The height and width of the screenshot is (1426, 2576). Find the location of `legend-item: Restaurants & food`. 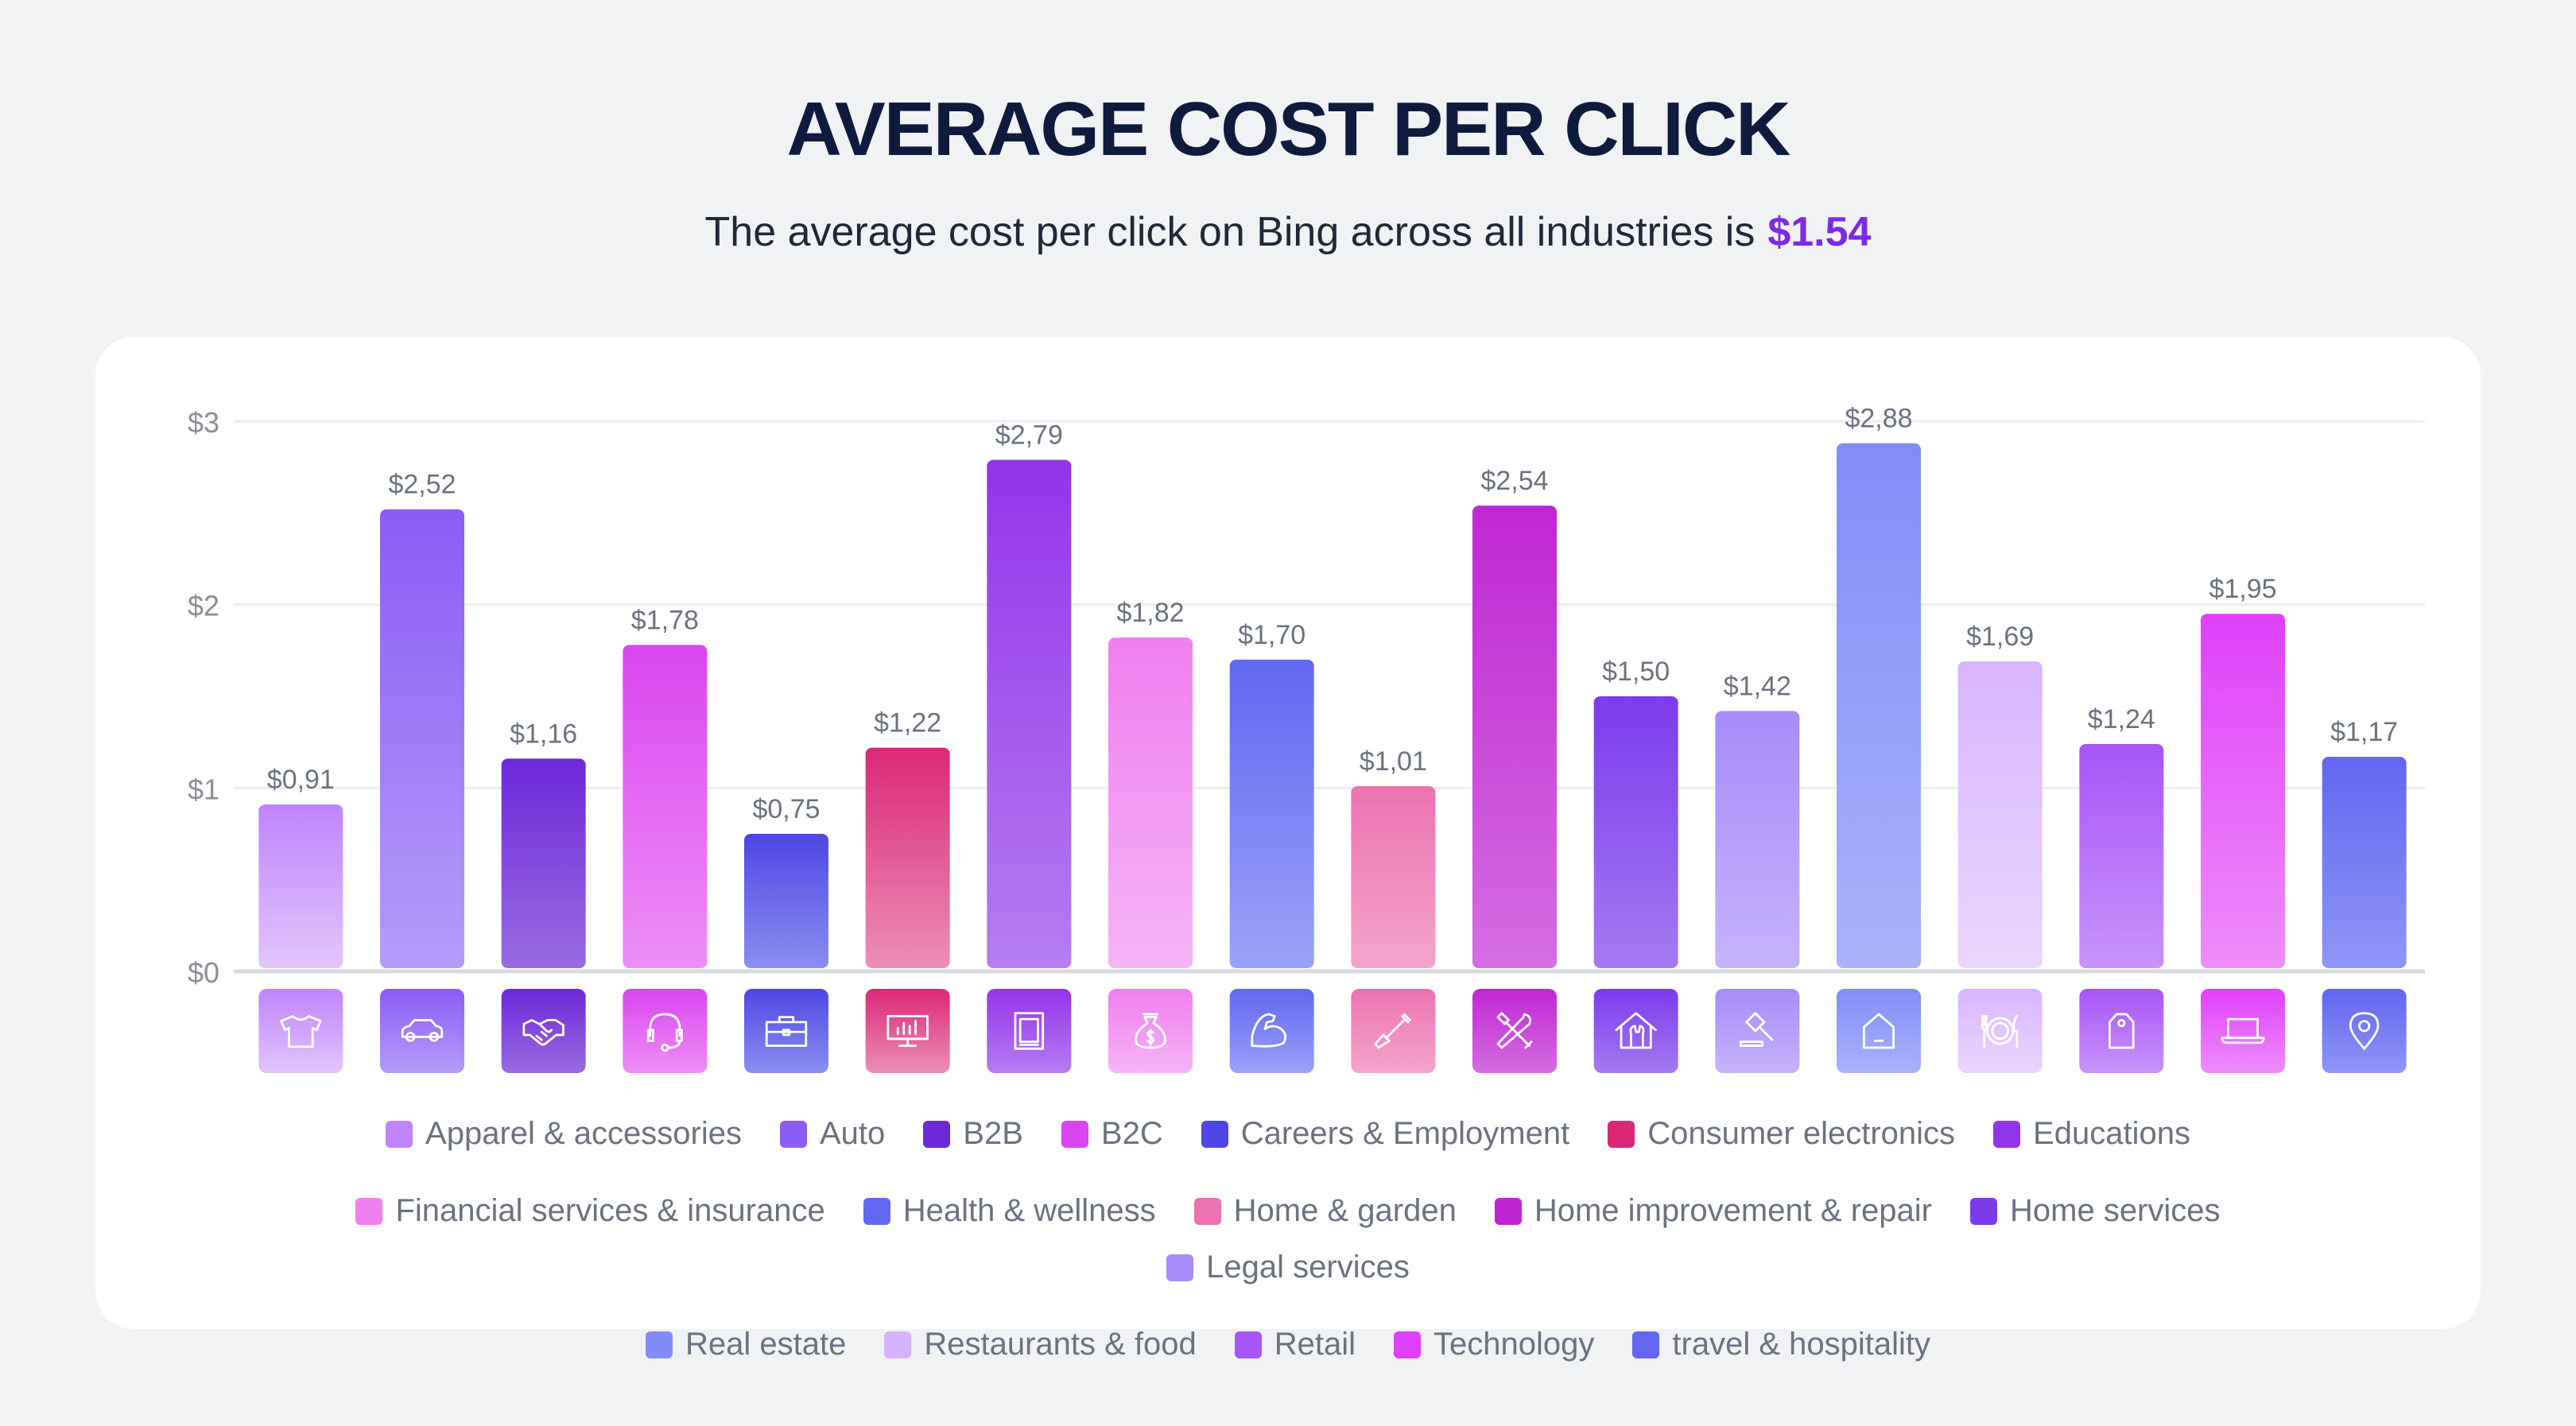

legend-item: Restaurants & food is located at coordinates (1041, 1344).